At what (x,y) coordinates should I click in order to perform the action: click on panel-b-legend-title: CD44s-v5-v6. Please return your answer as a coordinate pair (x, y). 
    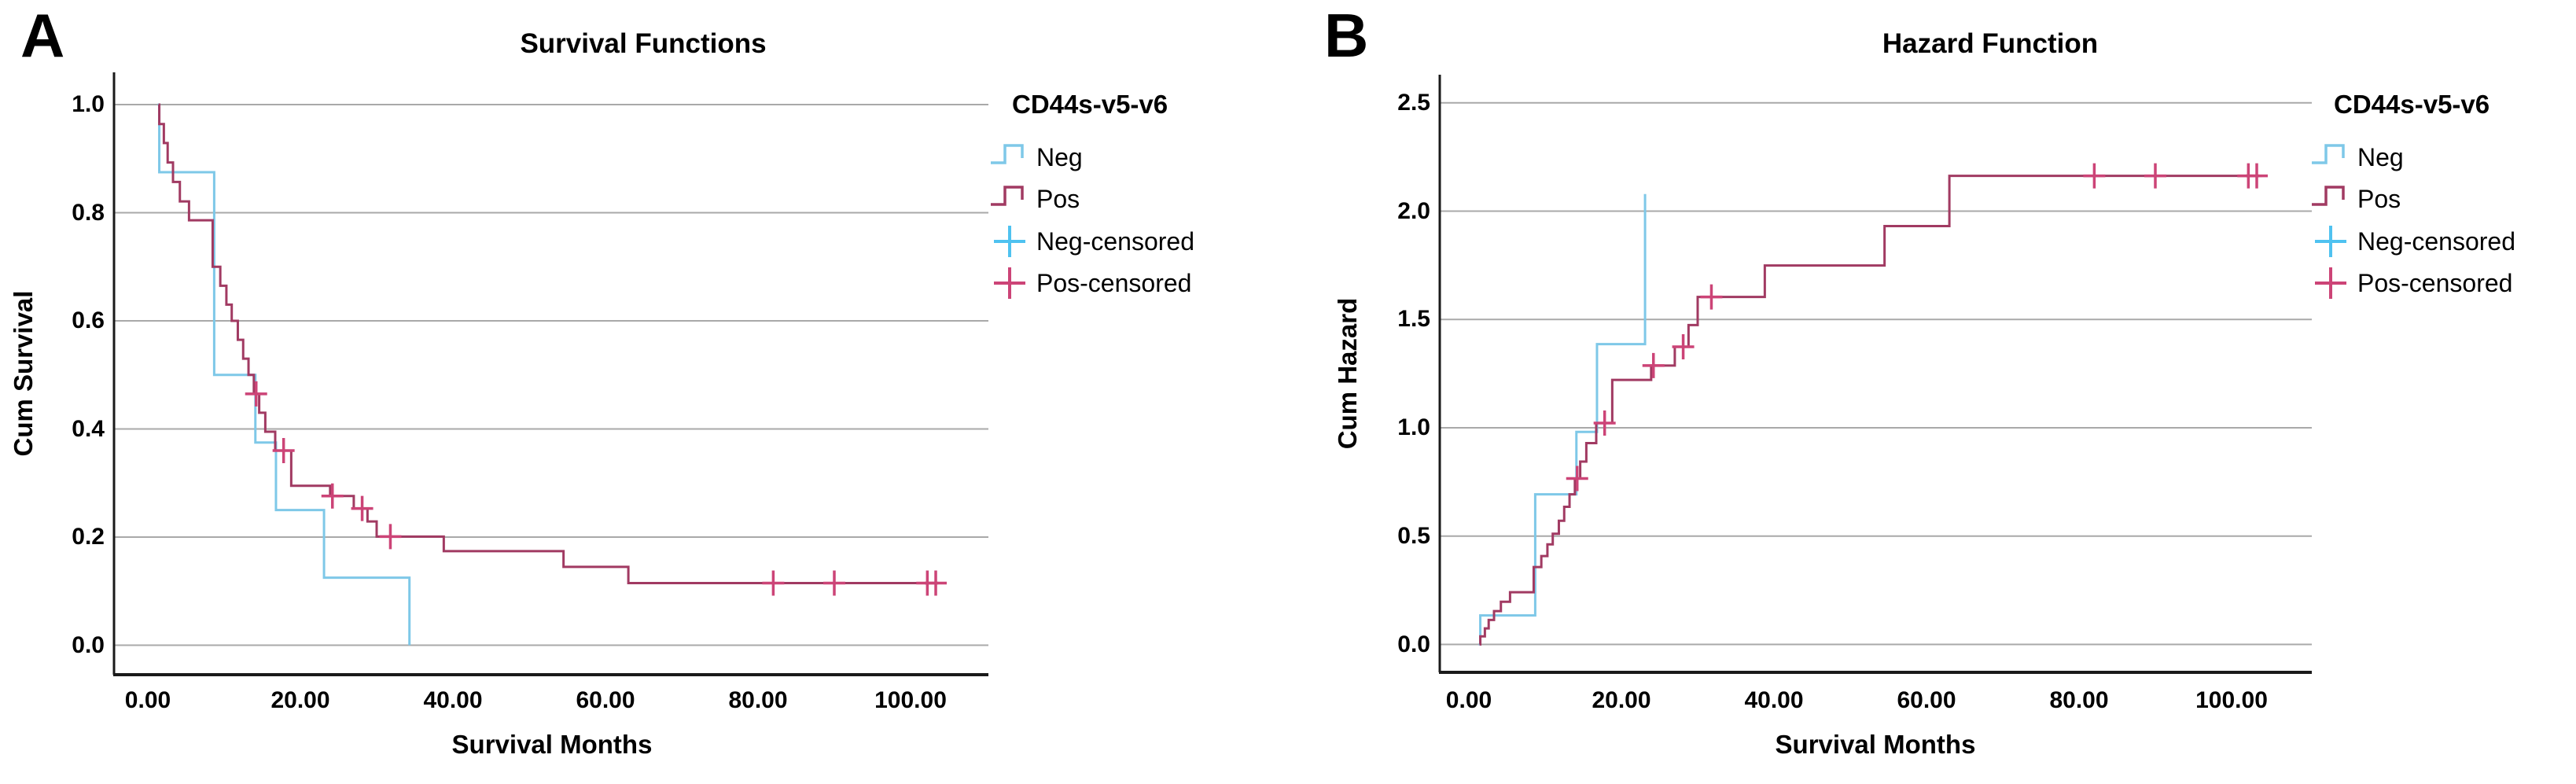
    Looking at the image, I should click on (2412, 104).